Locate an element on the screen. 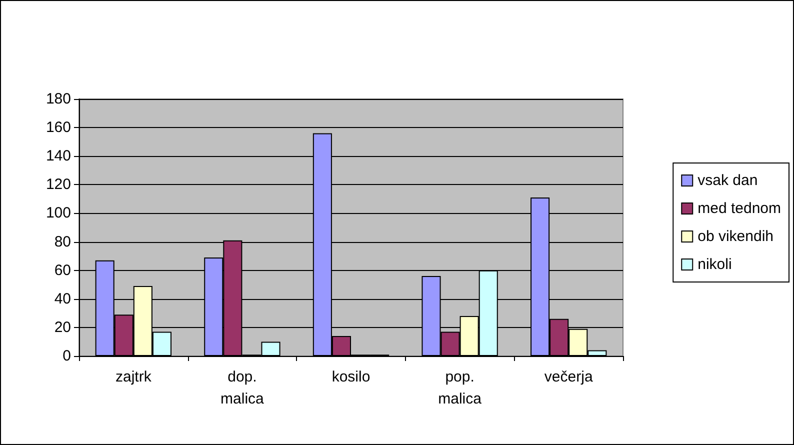 Image resolution: width=794 pixels, height=445 pixels. legend-label: ob vikendih is located at coordinates (736, 236).